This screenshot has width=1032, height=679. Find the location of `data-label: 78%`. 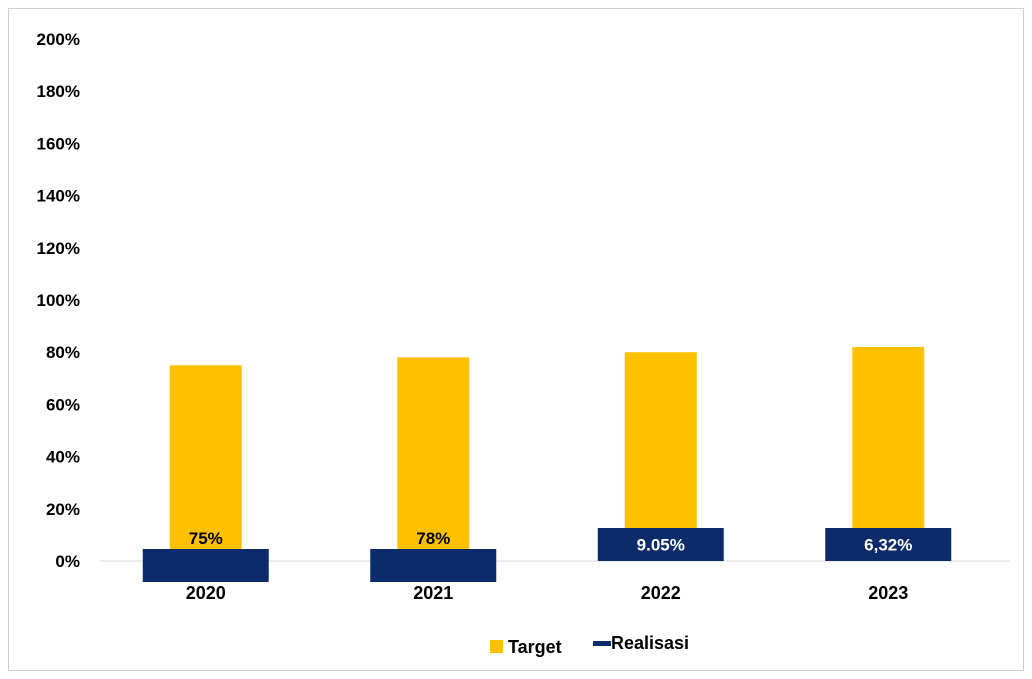

data-label: 78% is located at coordinates (433, 538).